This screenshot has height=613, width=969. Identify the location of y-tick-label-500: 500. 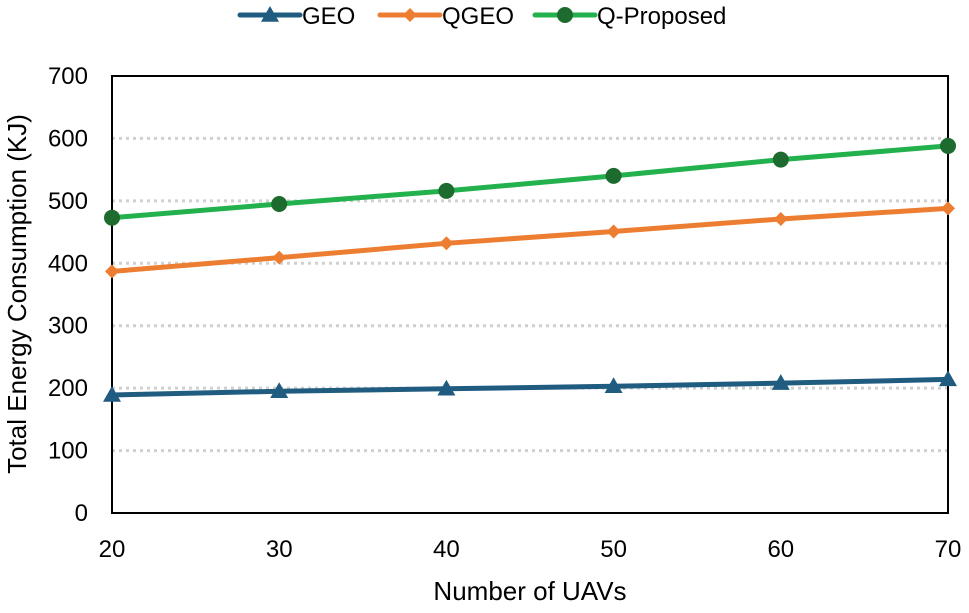
(68, 201).